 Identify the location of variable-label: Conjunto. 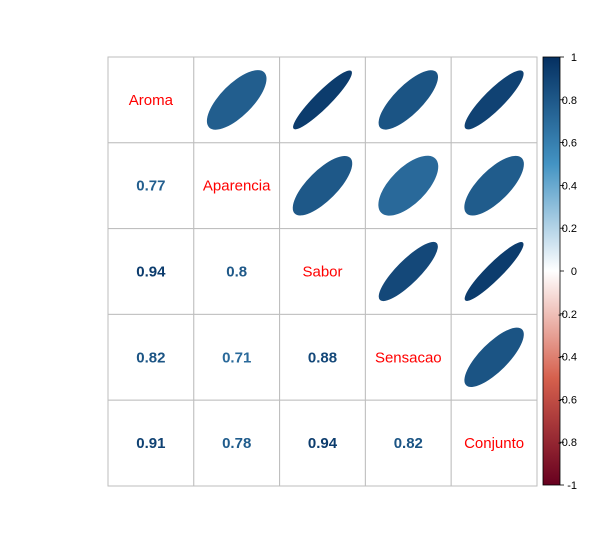
(494, 443).